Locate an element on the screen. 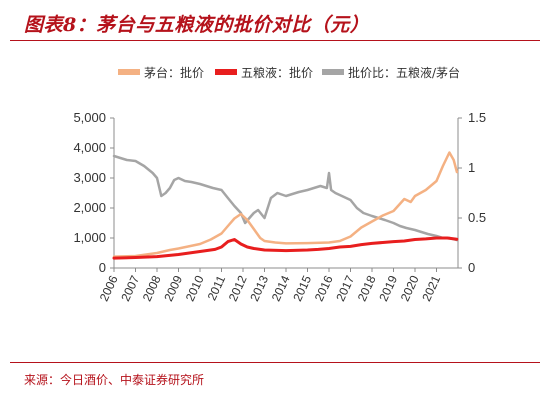 Image resolution: width=550 pixels, height=403 pixels. left-y-tick-label: 0 is located at coordinates (102, 267).